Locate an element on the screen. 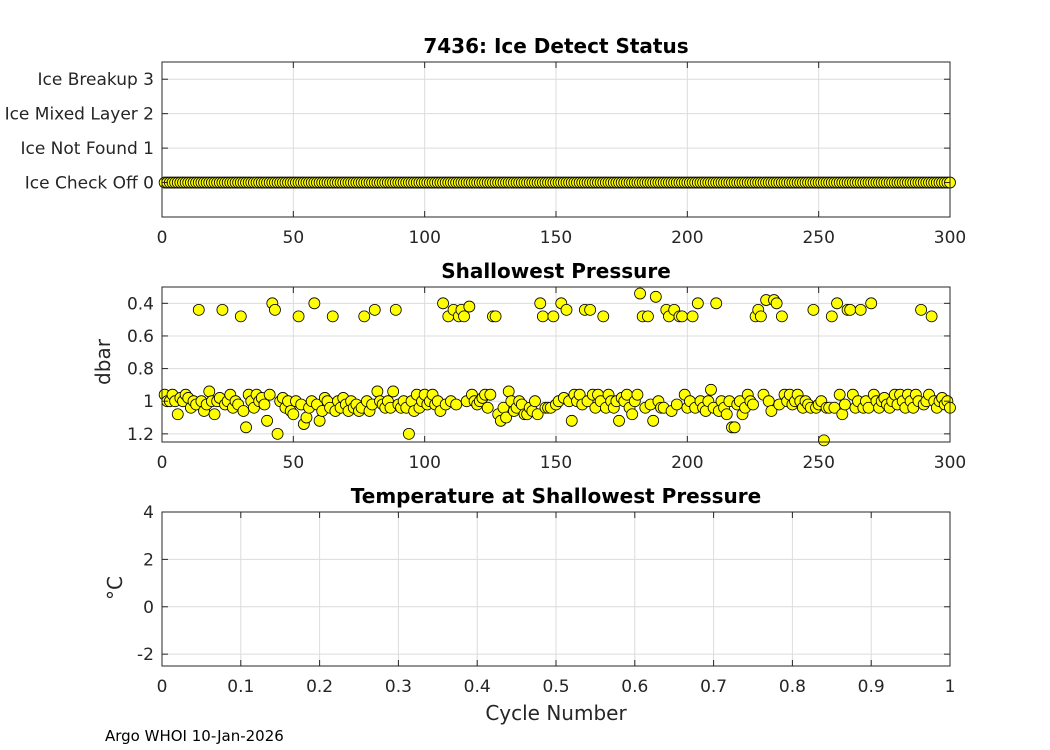 The image size is (1050, 750). y-tick-label: 0.4 is located at coordinates (140, 304).